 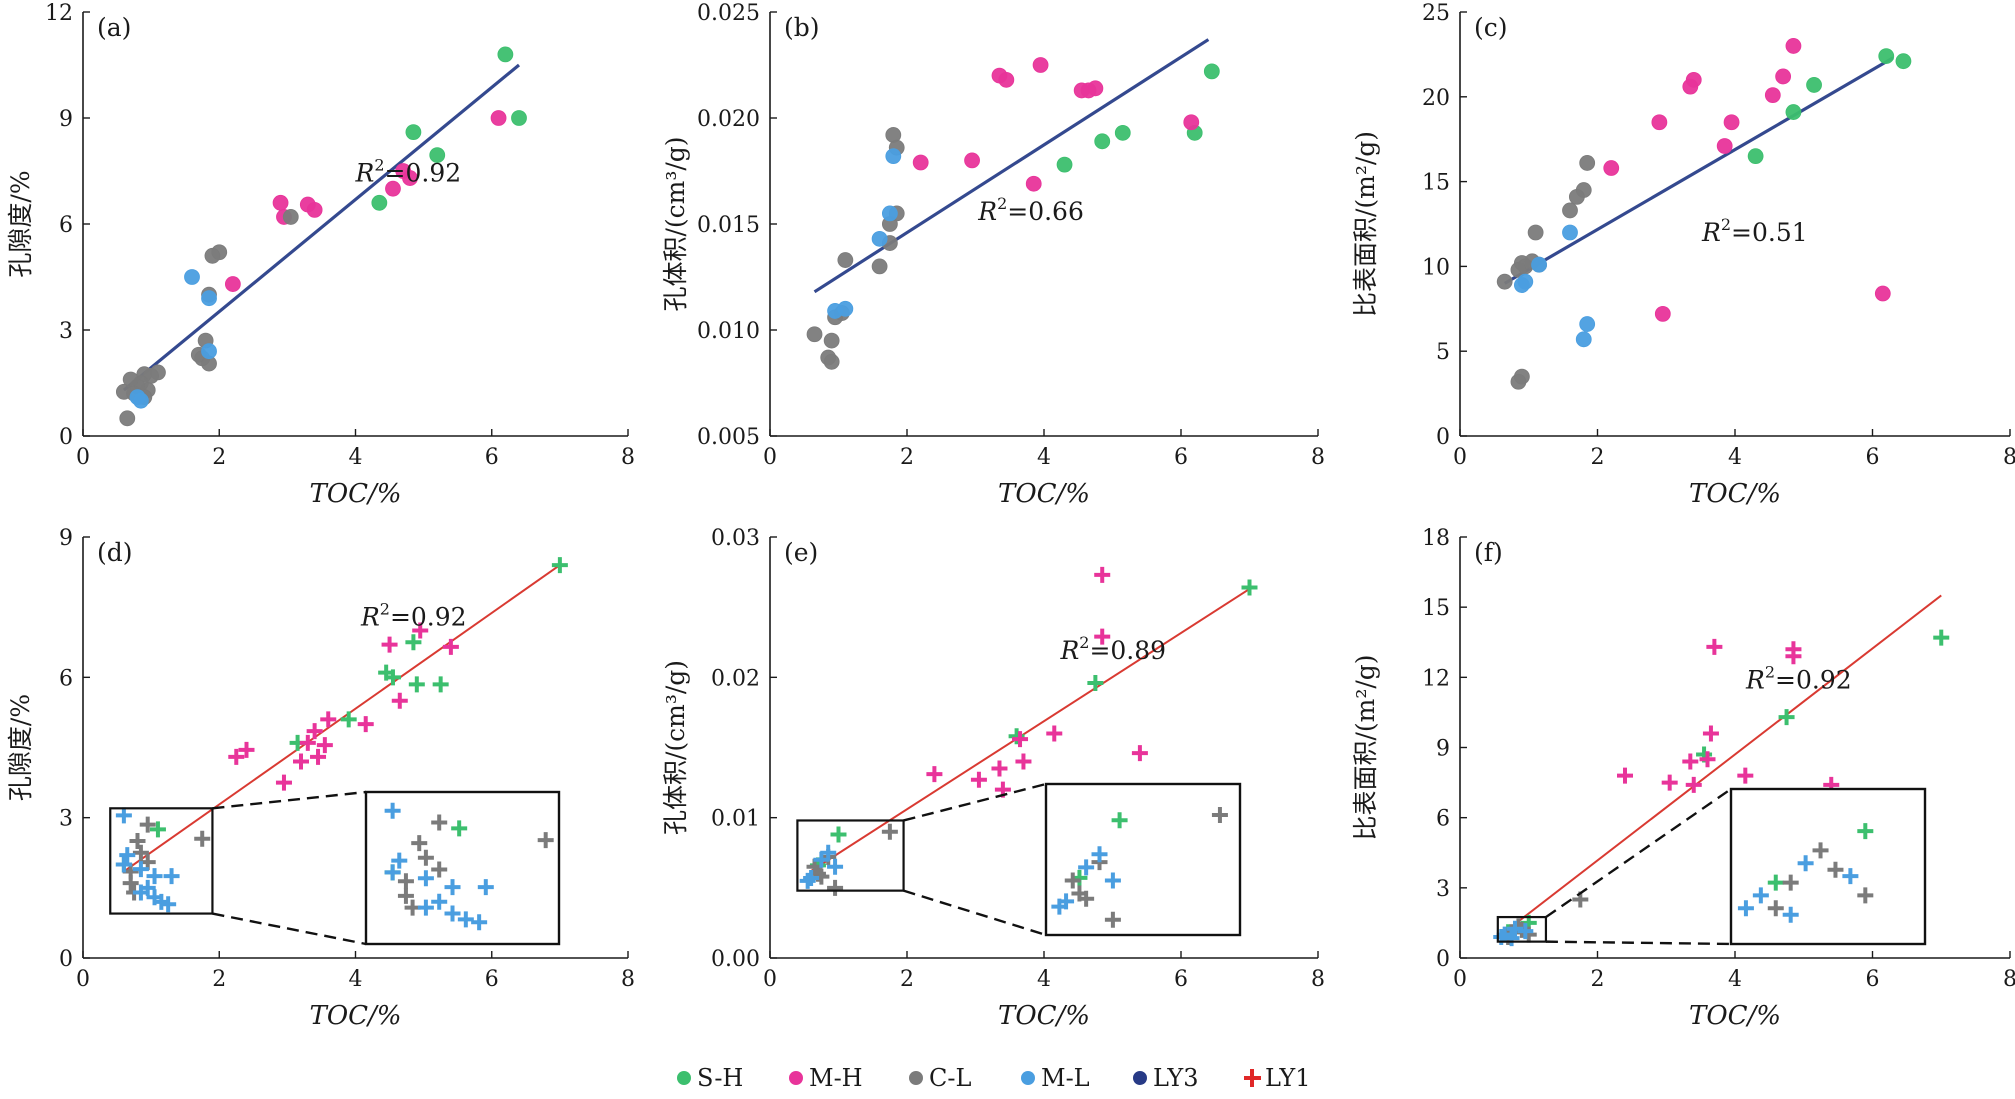 I want to click on legend-label: M-H, so click(x=836, y=1078).